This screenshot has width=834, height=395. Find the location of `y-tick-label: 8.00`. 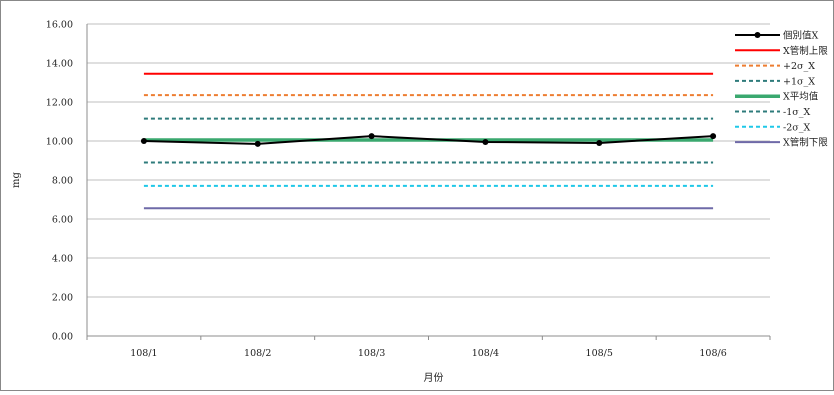

y-tick-label: 8.00 is located at coordinates (62, 181).